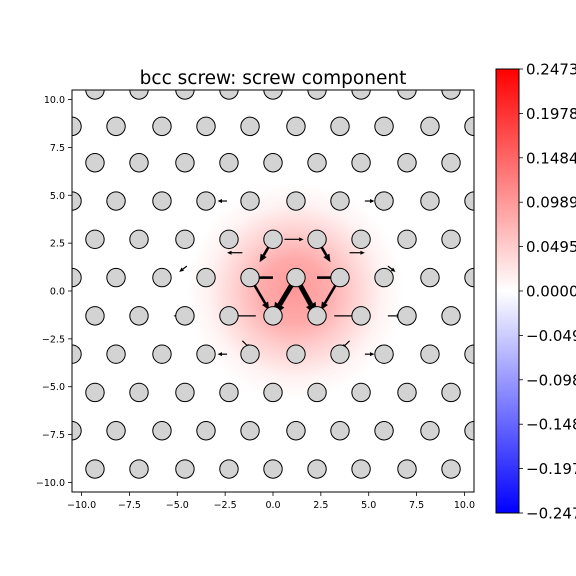 The image size is (576, 576). I want to click on y-tick-label: 10.0, so click(54, 100).